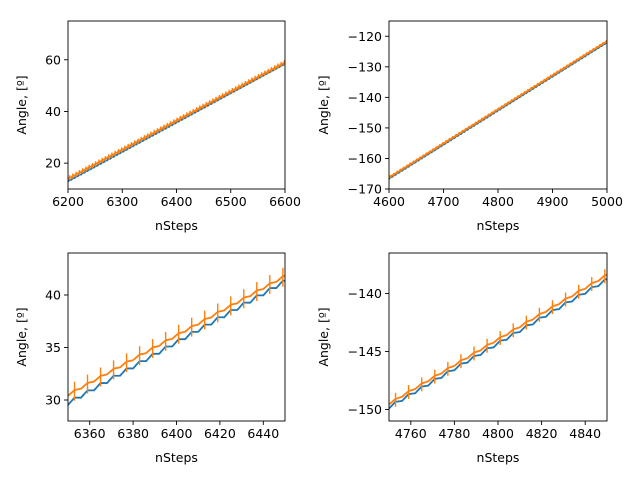  What do you see at coordinates (90, 433) in the screenshot?
I see `x-tick-label: 6360` at bounding box center [90, 433].